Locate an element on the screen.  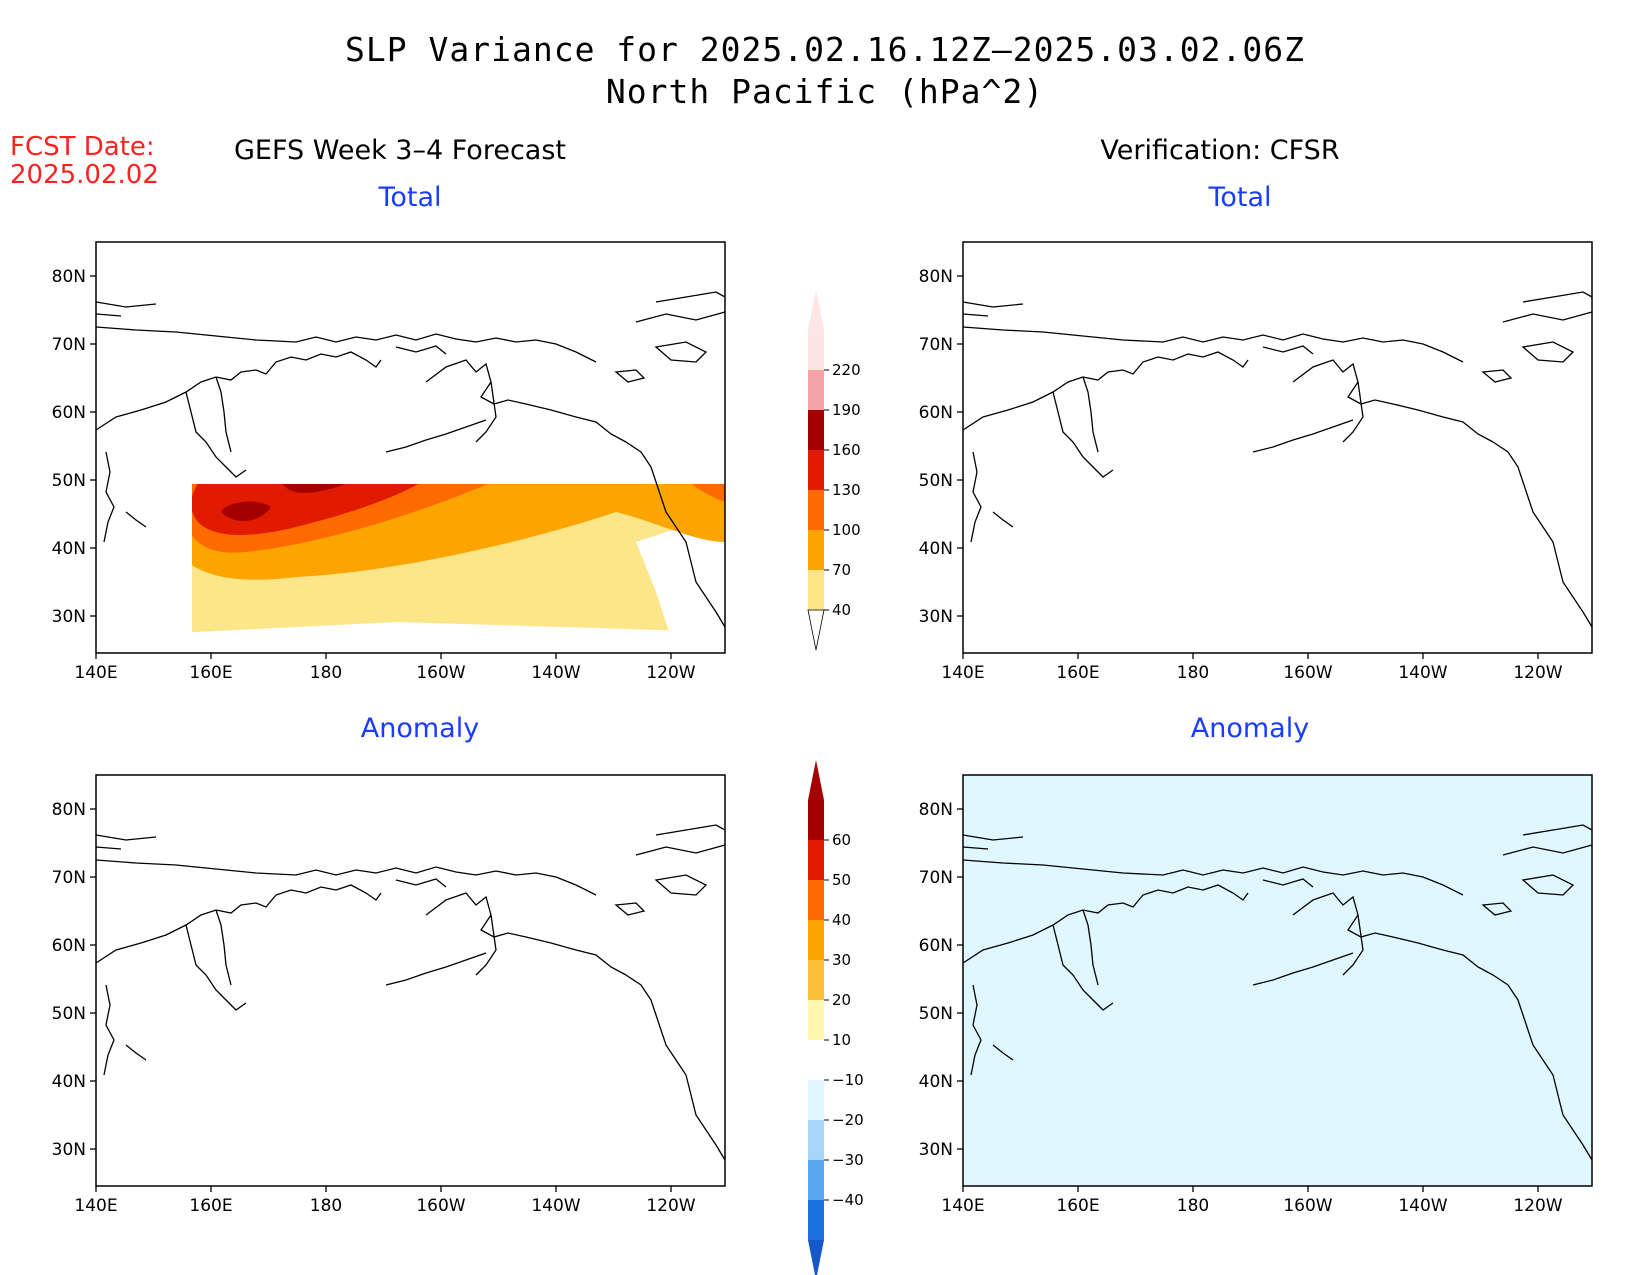
map-cfsr-anomaly is located at coordinates (1277, 980).